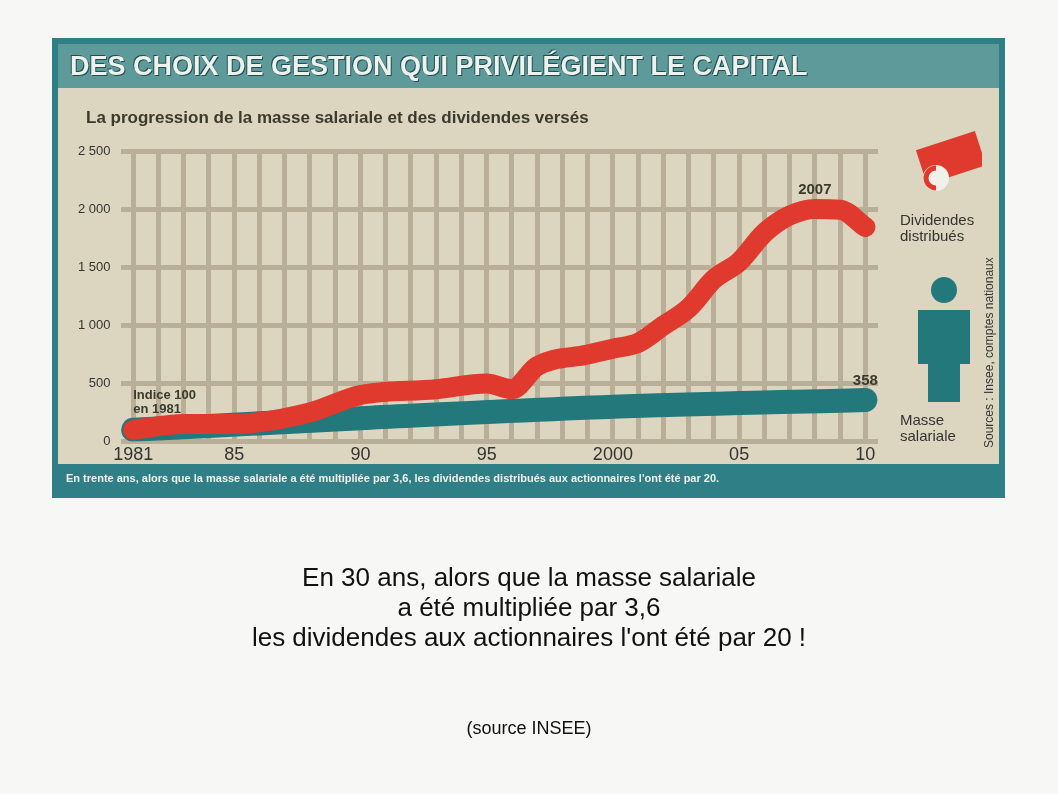  What do you see at coordinates (529, 728) in the screenshot?
I see `text: (source INSEE)` at bounding box center [529, 728].